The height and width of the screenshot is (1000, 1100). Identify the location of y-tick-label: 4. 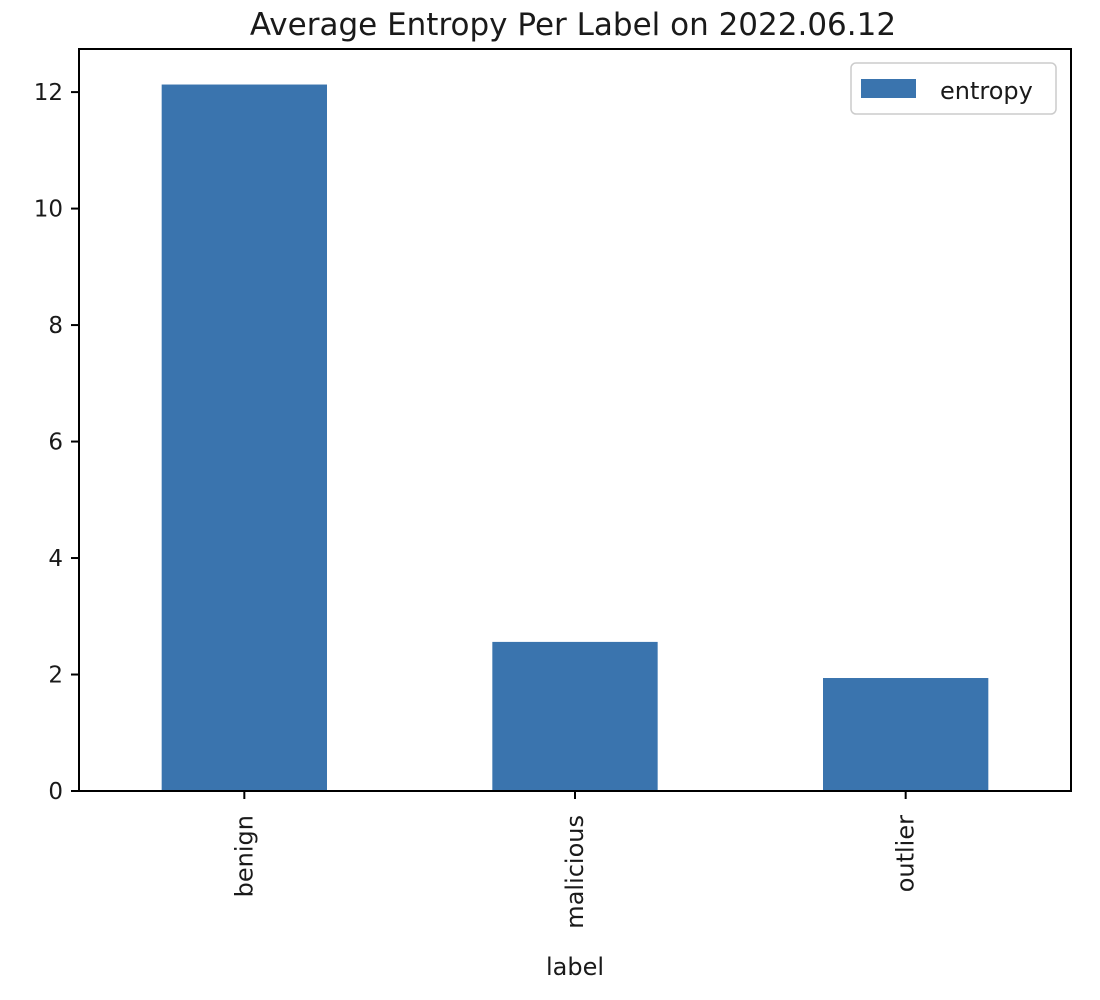
(55, 559).